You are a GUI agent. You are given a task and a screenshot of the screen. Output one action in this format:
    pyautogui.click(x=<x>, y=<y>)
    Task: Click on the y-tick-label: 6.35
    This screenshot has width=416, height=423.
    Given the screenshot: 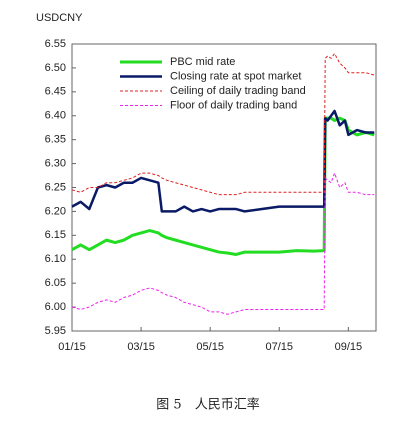 What is the action you would take?
    pyautogui.click(x=55, y=140)
    